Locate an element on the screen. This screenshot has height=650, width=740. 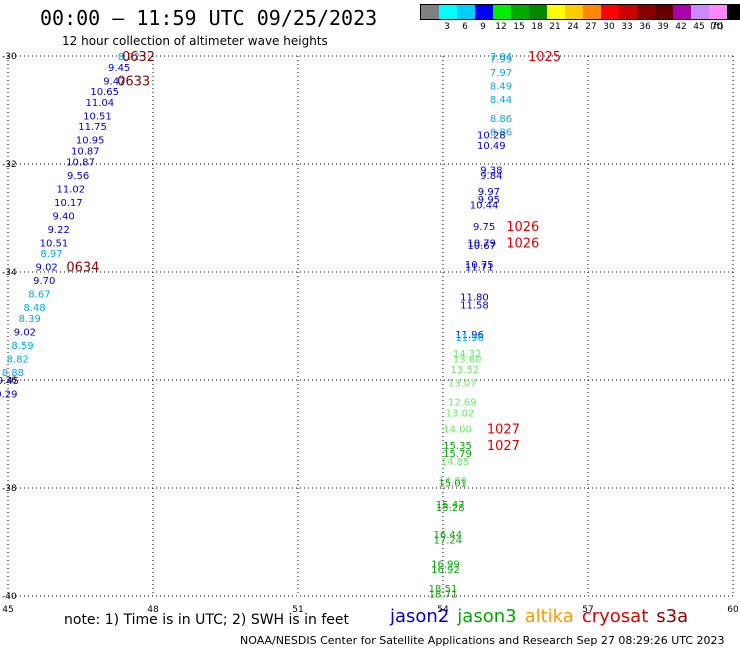
legend-label: 70 is located at coordinates (717, 27).